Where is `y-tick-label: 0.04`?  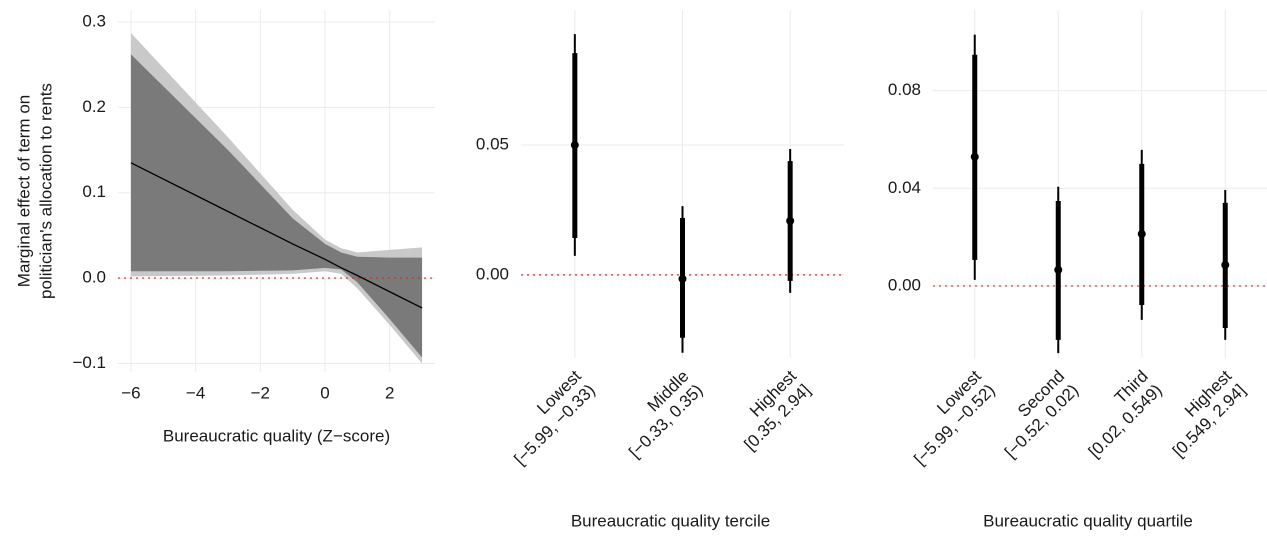 y-tick-label: 0.04 is located at coordinates (904, 187).